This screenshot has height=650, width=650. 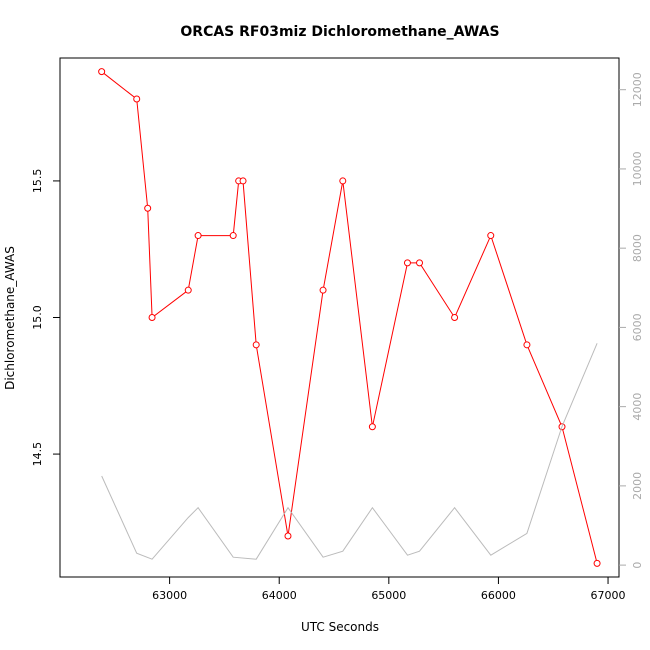 I want to click on y2-tick-label-1: 2000, so click(x=637, y=486).